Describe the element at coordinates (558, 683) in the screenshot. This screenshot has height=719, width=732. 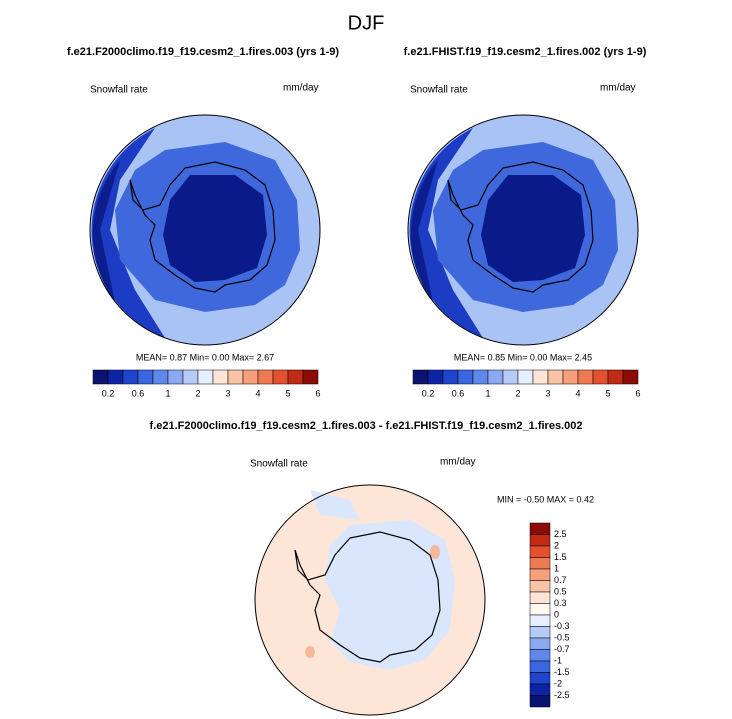
I see `colorbar-label: -2` at that location.